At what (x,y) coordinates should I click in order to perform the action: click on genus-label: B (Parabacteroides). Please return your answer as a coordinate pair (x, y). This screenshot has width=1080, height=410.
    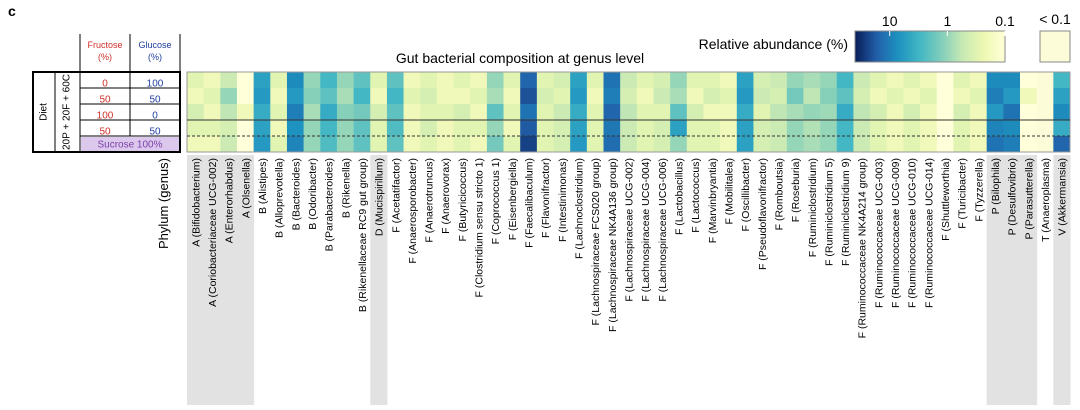
    Looking at the image, I should click on (330, 204).